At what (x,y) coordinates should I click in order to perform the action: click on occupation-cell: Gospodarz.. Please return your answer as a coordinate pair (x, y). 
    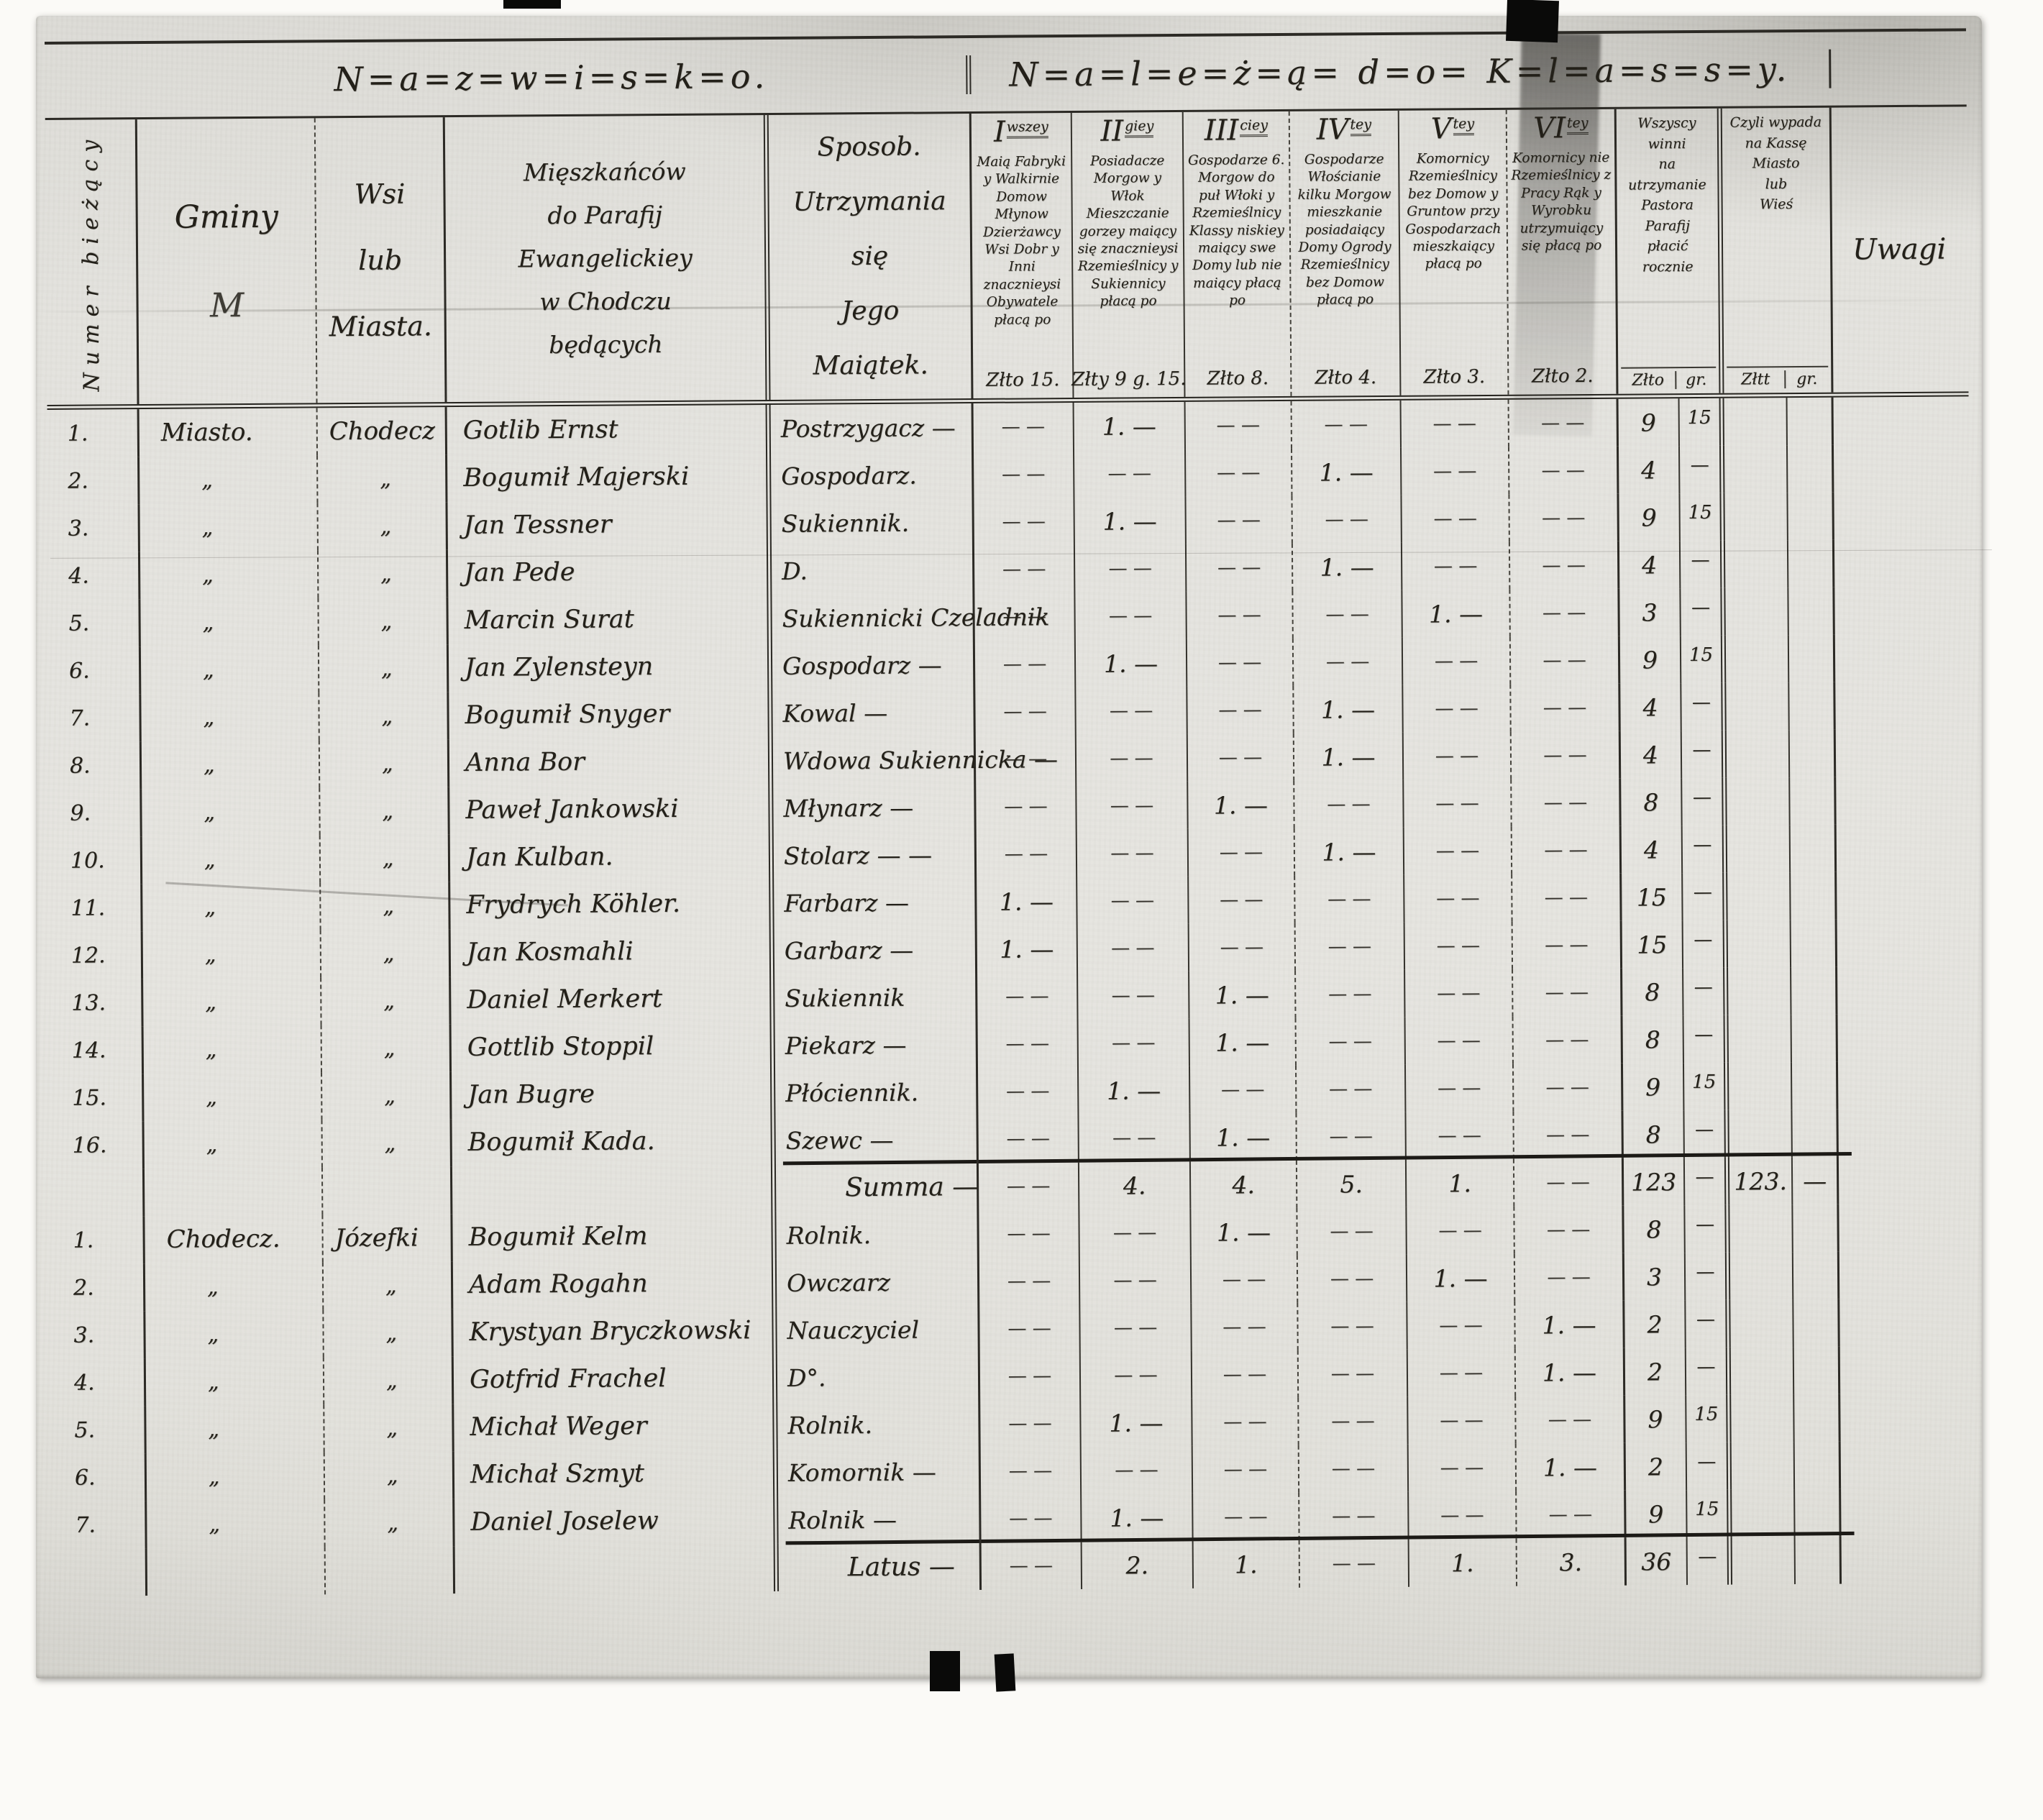
    Looking at the image, I should click on (872, 475).